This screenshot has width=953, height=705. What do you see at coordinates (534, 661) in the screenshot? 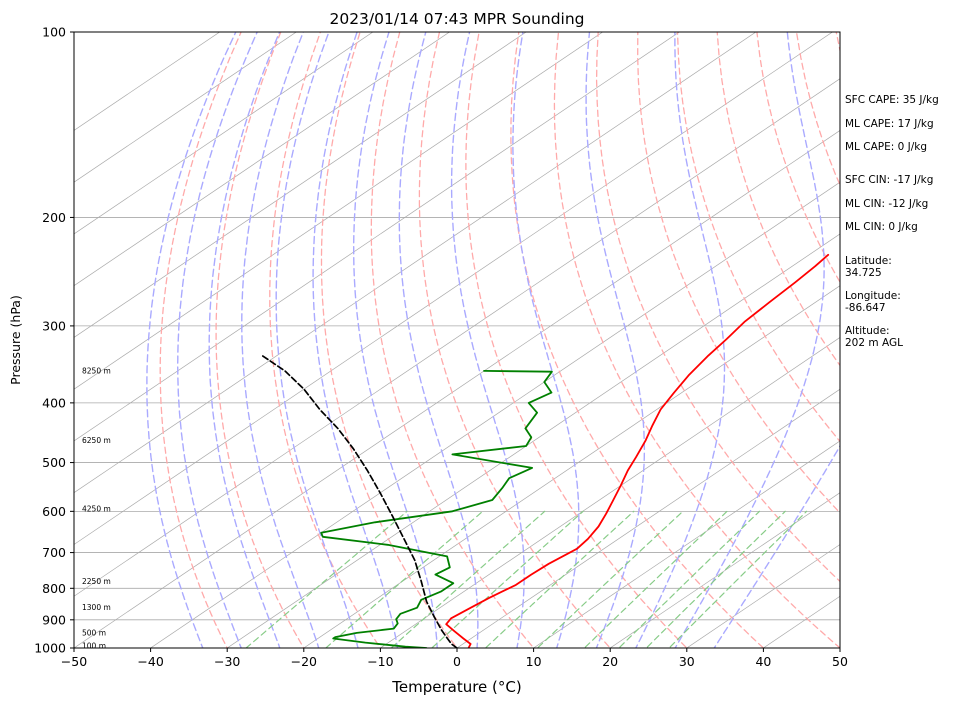
I see `x-tick-label: 10` at bounding box center [534, 661].